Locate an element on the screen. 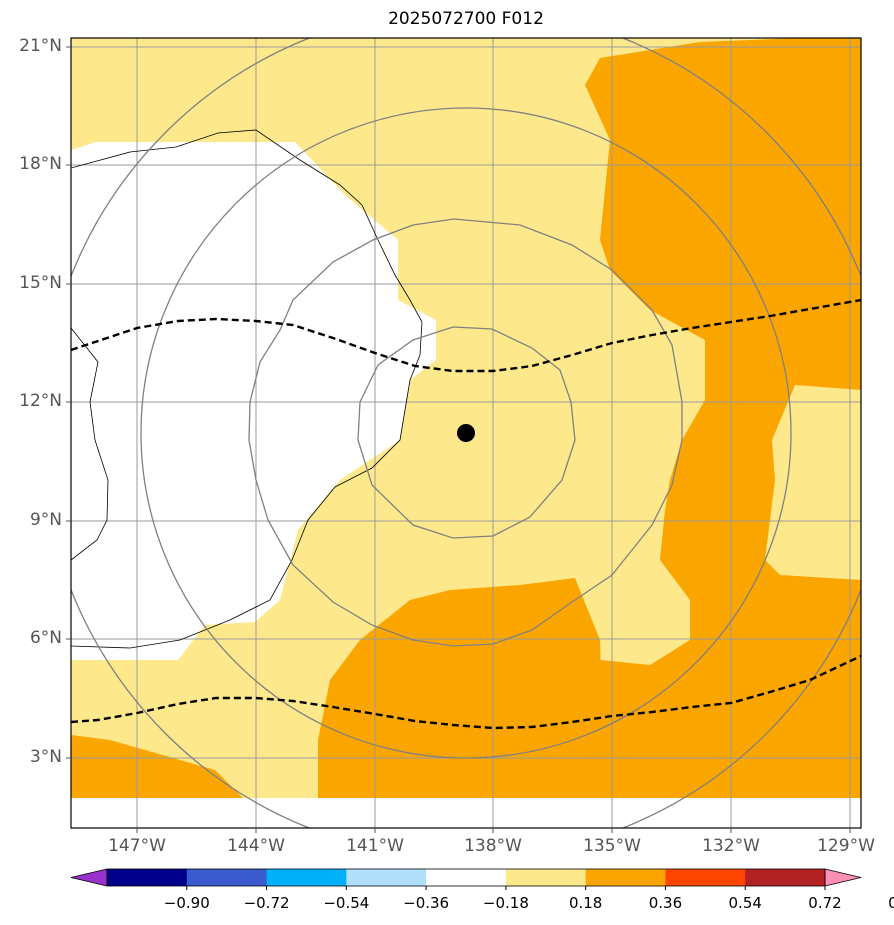 The width and height of the screenshot is (894, 925). colorbar-tick-label: −0.72 is located at coordinates (266, 903).